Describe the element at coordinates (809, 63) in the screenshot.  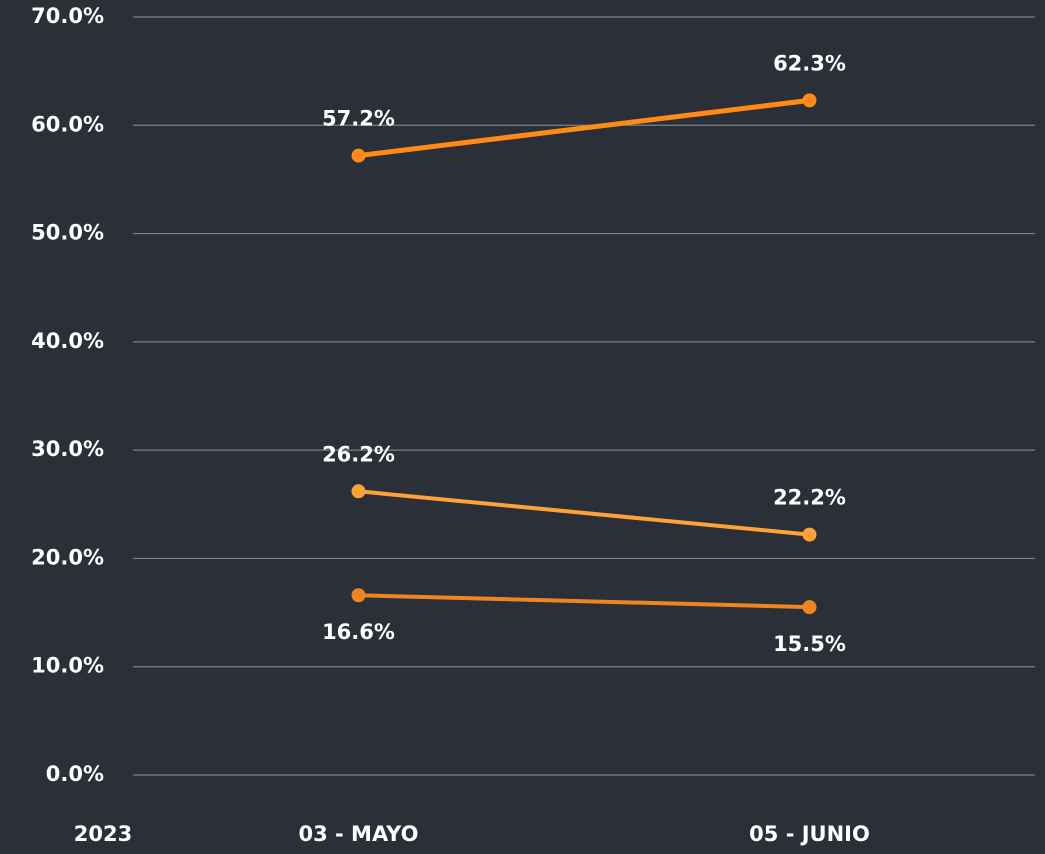
I see `data-label: 62.3%` at that location.